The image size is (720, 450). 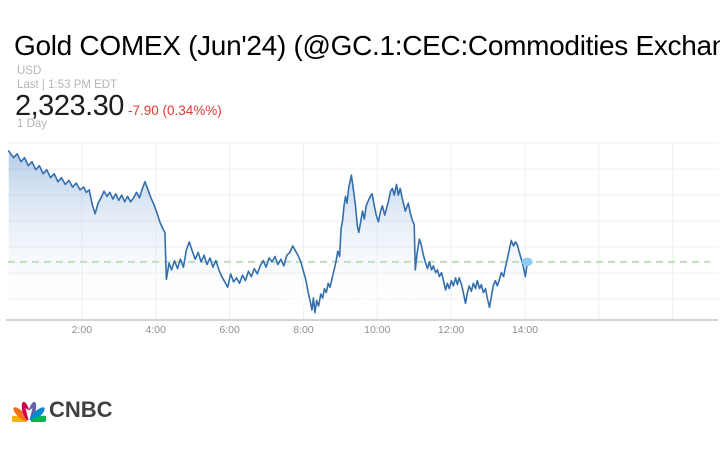 What do you see at coordinates (175, 110) in the screenshot?
I see `price-change: -7.90 (0.34%%)` at bounding box center [175, 110].